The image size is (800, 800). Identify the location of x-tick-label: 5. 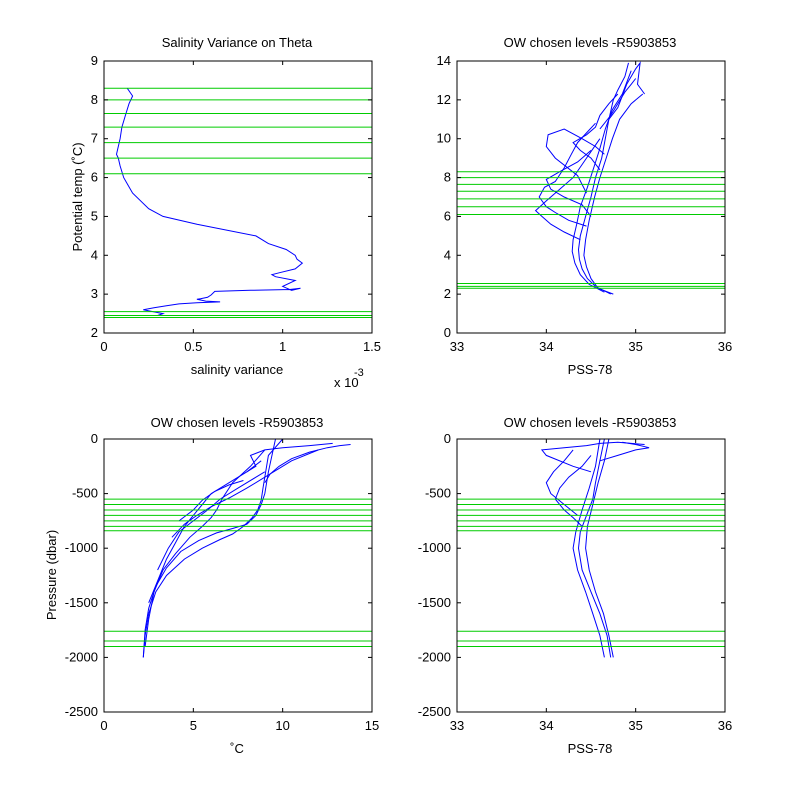
(193, 725).